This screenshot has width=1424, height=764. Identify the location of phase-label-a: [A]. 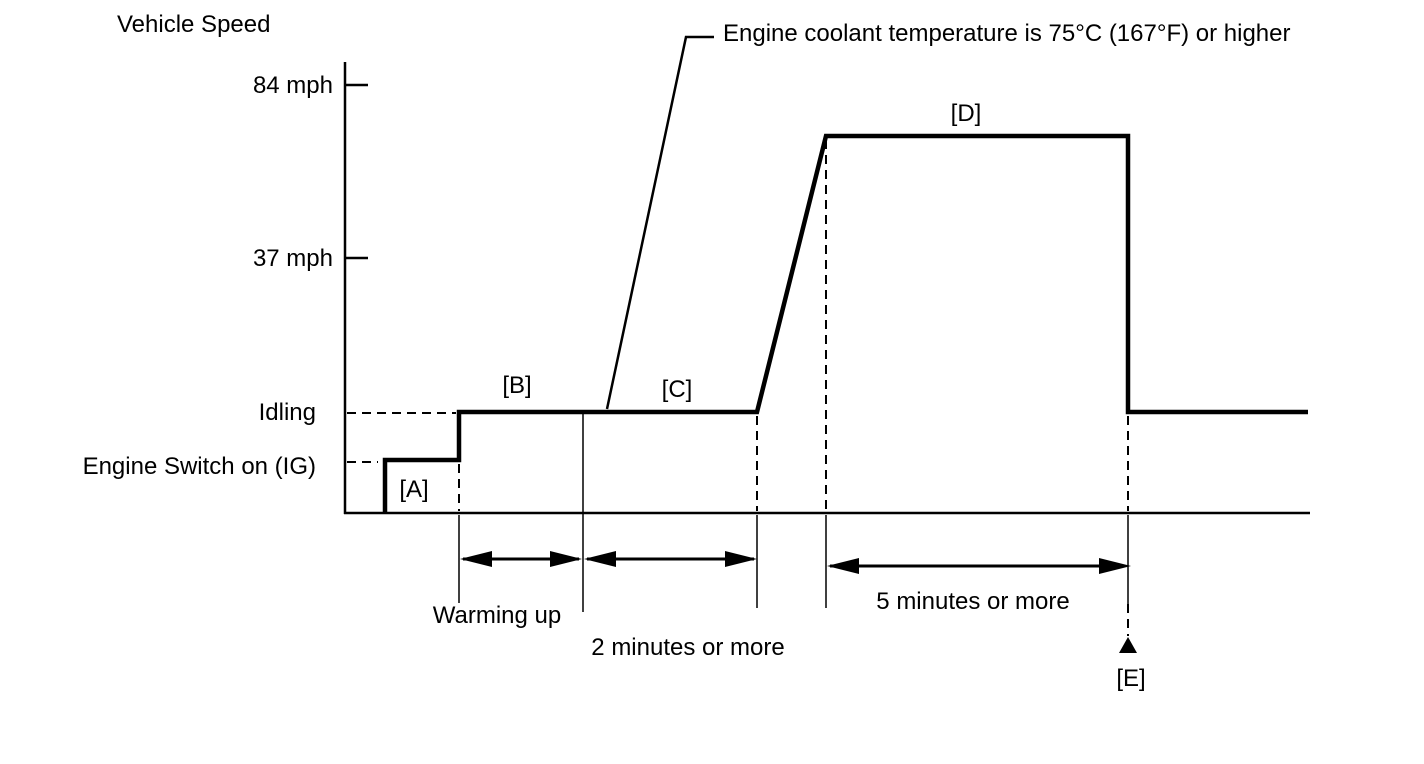
(413, 489).